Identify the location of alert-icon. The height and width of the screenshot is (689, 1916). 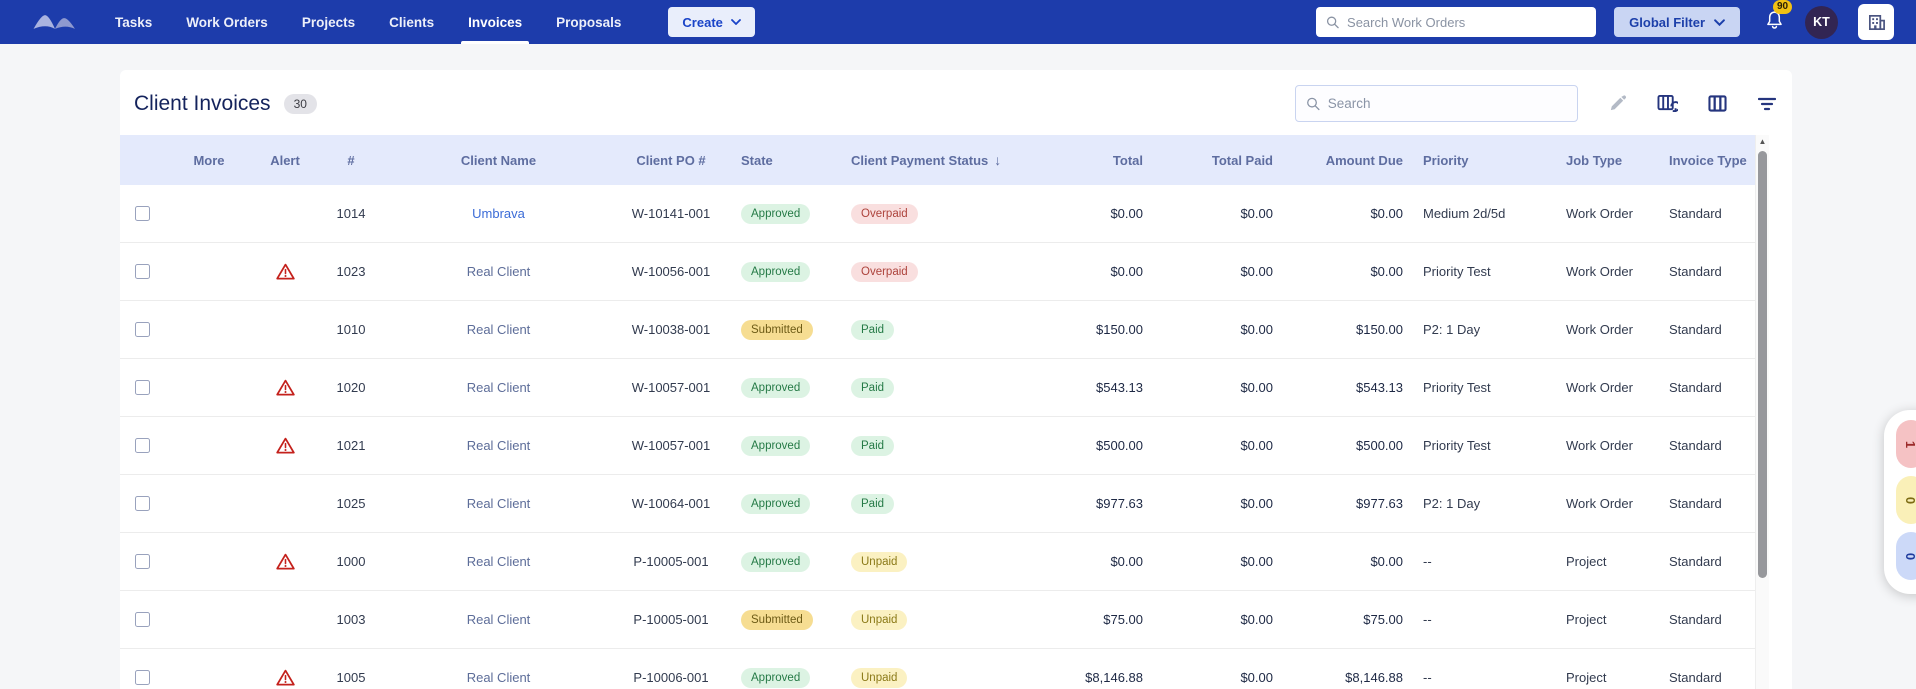
(285, 445).